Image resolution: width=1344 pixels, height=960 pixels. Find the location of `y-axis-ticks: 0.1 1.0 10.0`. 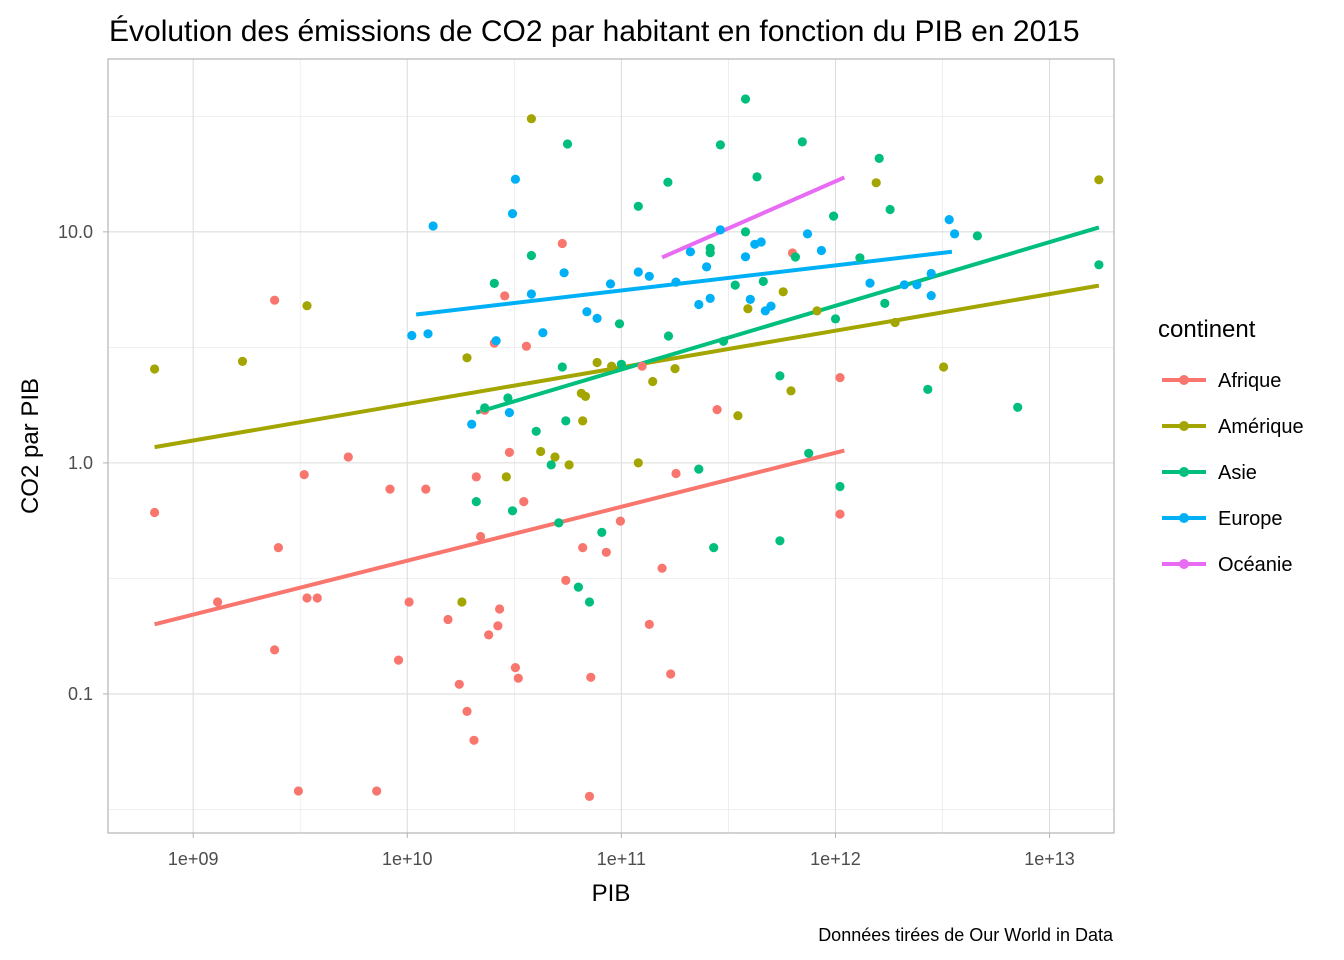

y-axis-ticks: 0.1 1.0 10.0 is located at coordinates (83, 463).